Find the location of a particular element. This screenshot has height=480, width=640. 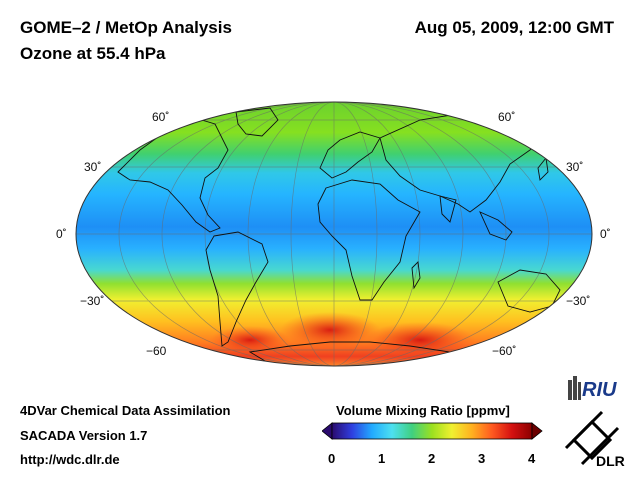

lat-label-right-0: 0˚ is located at coordinates (605, 234).